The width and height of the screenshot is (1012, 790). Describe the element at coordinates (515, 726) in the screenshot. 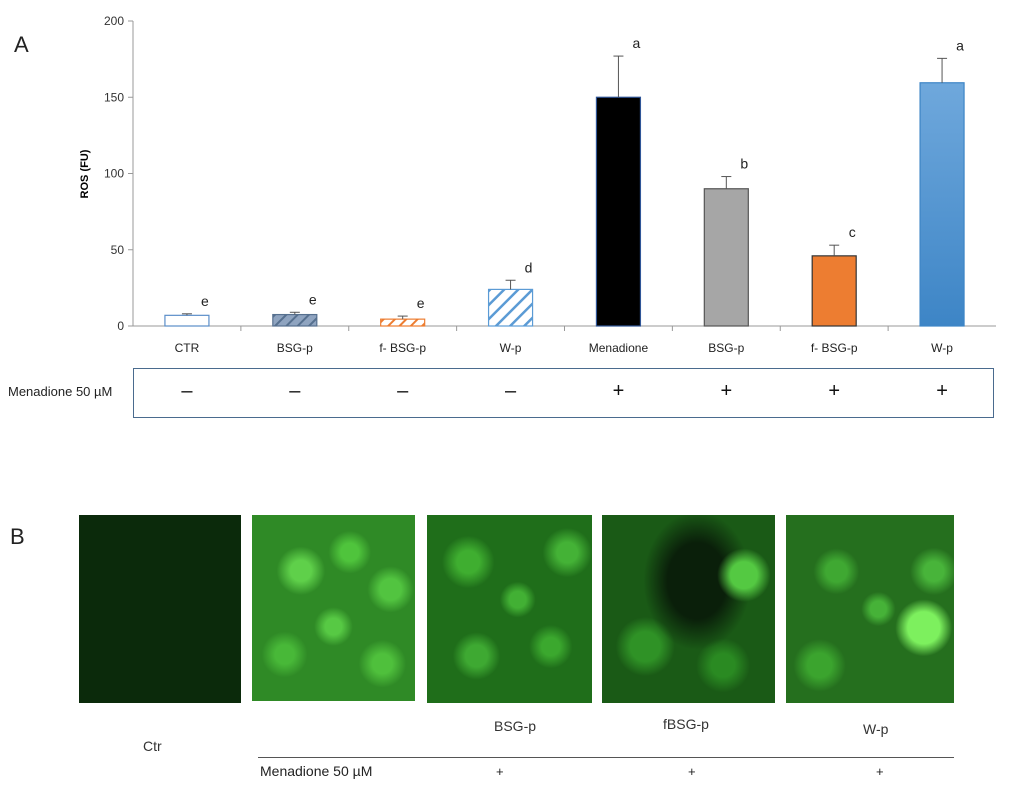

I see `caption-bsg-p: BSG-p` at that location.